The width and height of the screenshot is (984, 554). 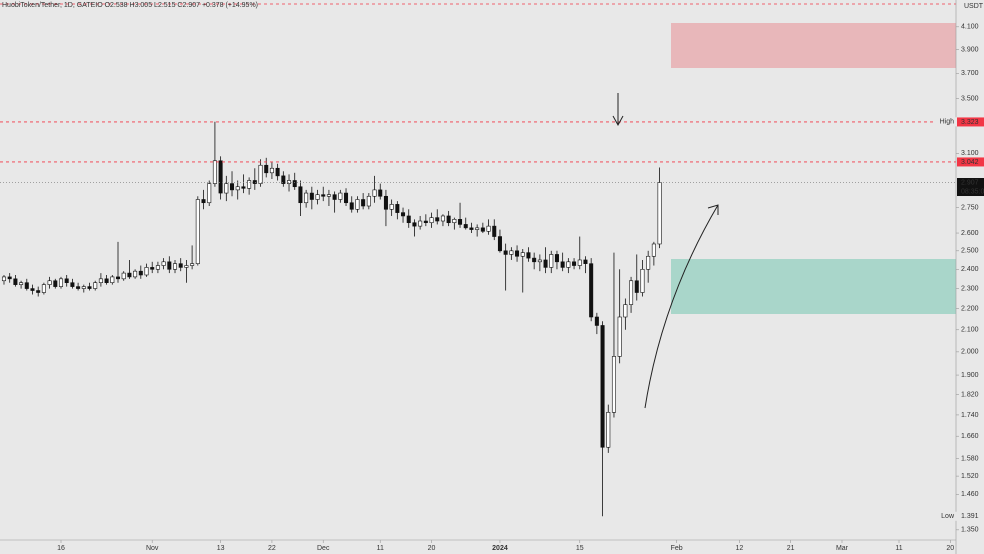 I want to click on x-tick-label: Mar, so click(x=842, y=548).